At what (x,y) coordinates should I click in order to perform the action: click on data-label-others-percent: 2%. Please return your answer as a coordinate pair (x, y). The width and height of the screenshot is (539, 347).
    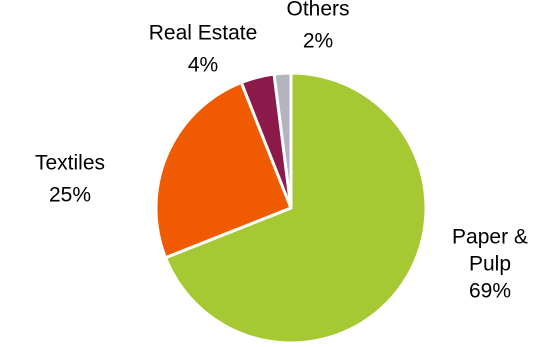
    Looking at the image, I should click on (318, 41).